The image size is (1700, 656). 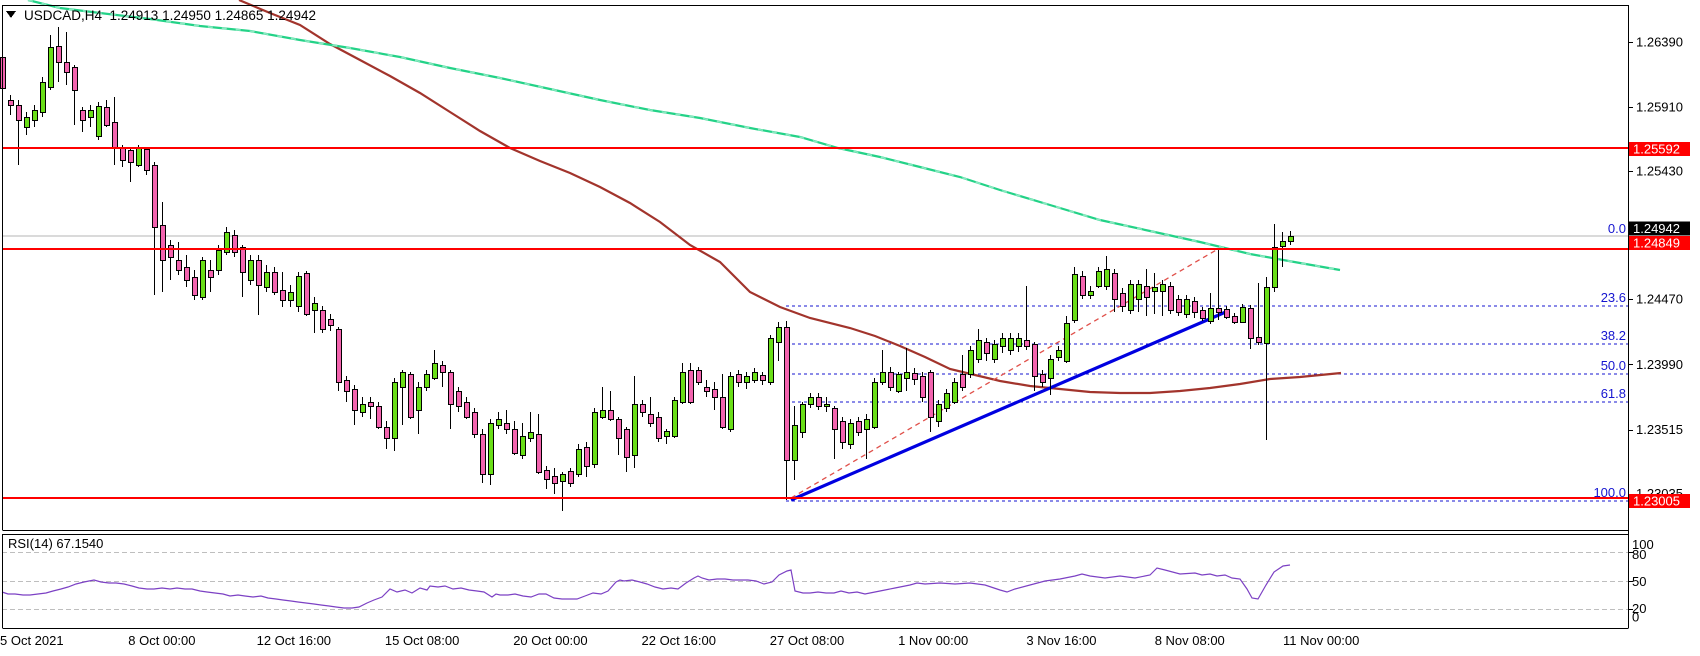 What do you see at coordinates (1613, 297) in the screenshot?
I see `svg-text: 23.6` at bounding box center [1613, 297].